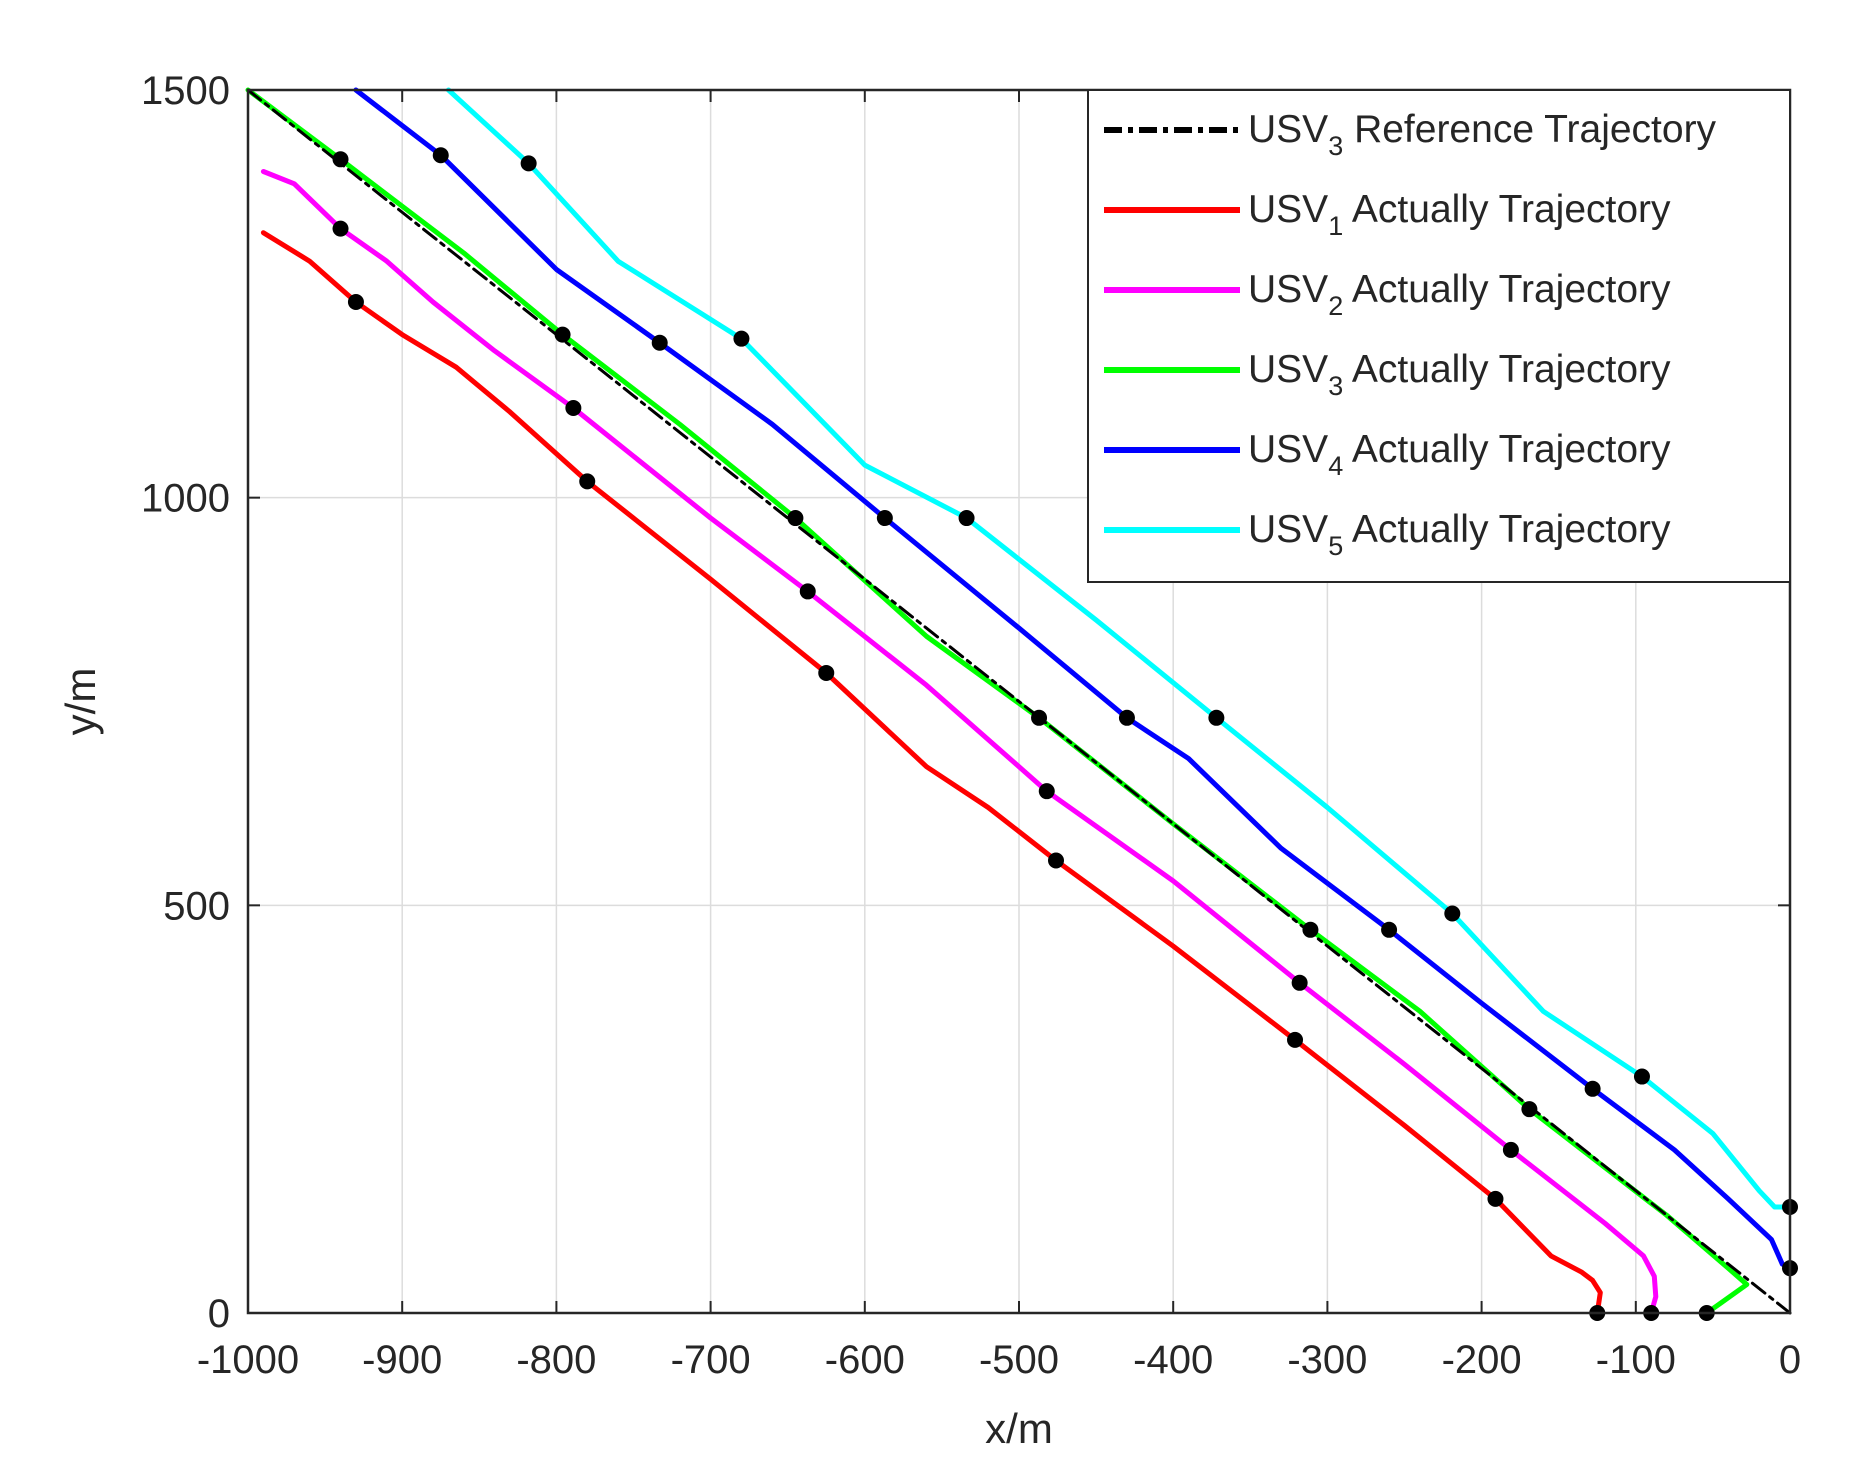 The width and height of the screenshot is (1870, 1479). I want to click on legend-subscript: 1, so click(1335, 226).